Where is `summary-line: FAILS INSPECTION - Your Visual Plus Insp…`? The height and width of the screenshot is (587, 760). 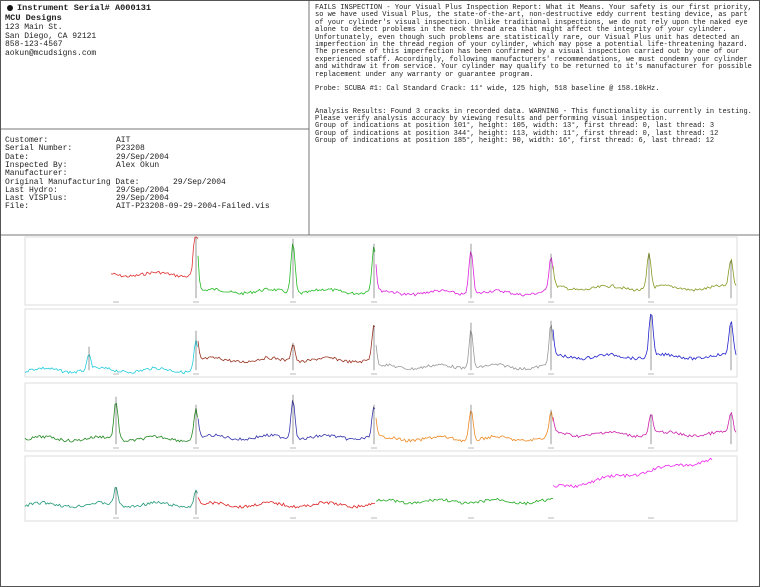 summary-line: FAILS INSPECTION - Your Visual Plus Insp… is located at coordinates (533, 8).